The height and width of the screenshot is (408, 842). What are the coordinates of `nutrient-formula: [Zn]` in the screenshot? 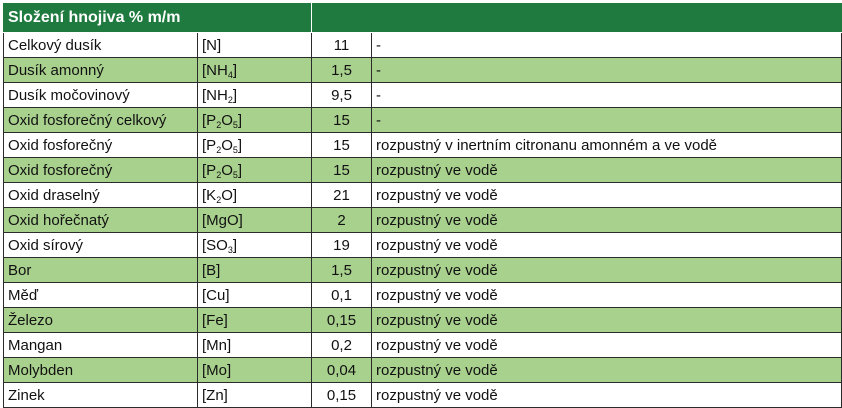 It's located at (254, 395).